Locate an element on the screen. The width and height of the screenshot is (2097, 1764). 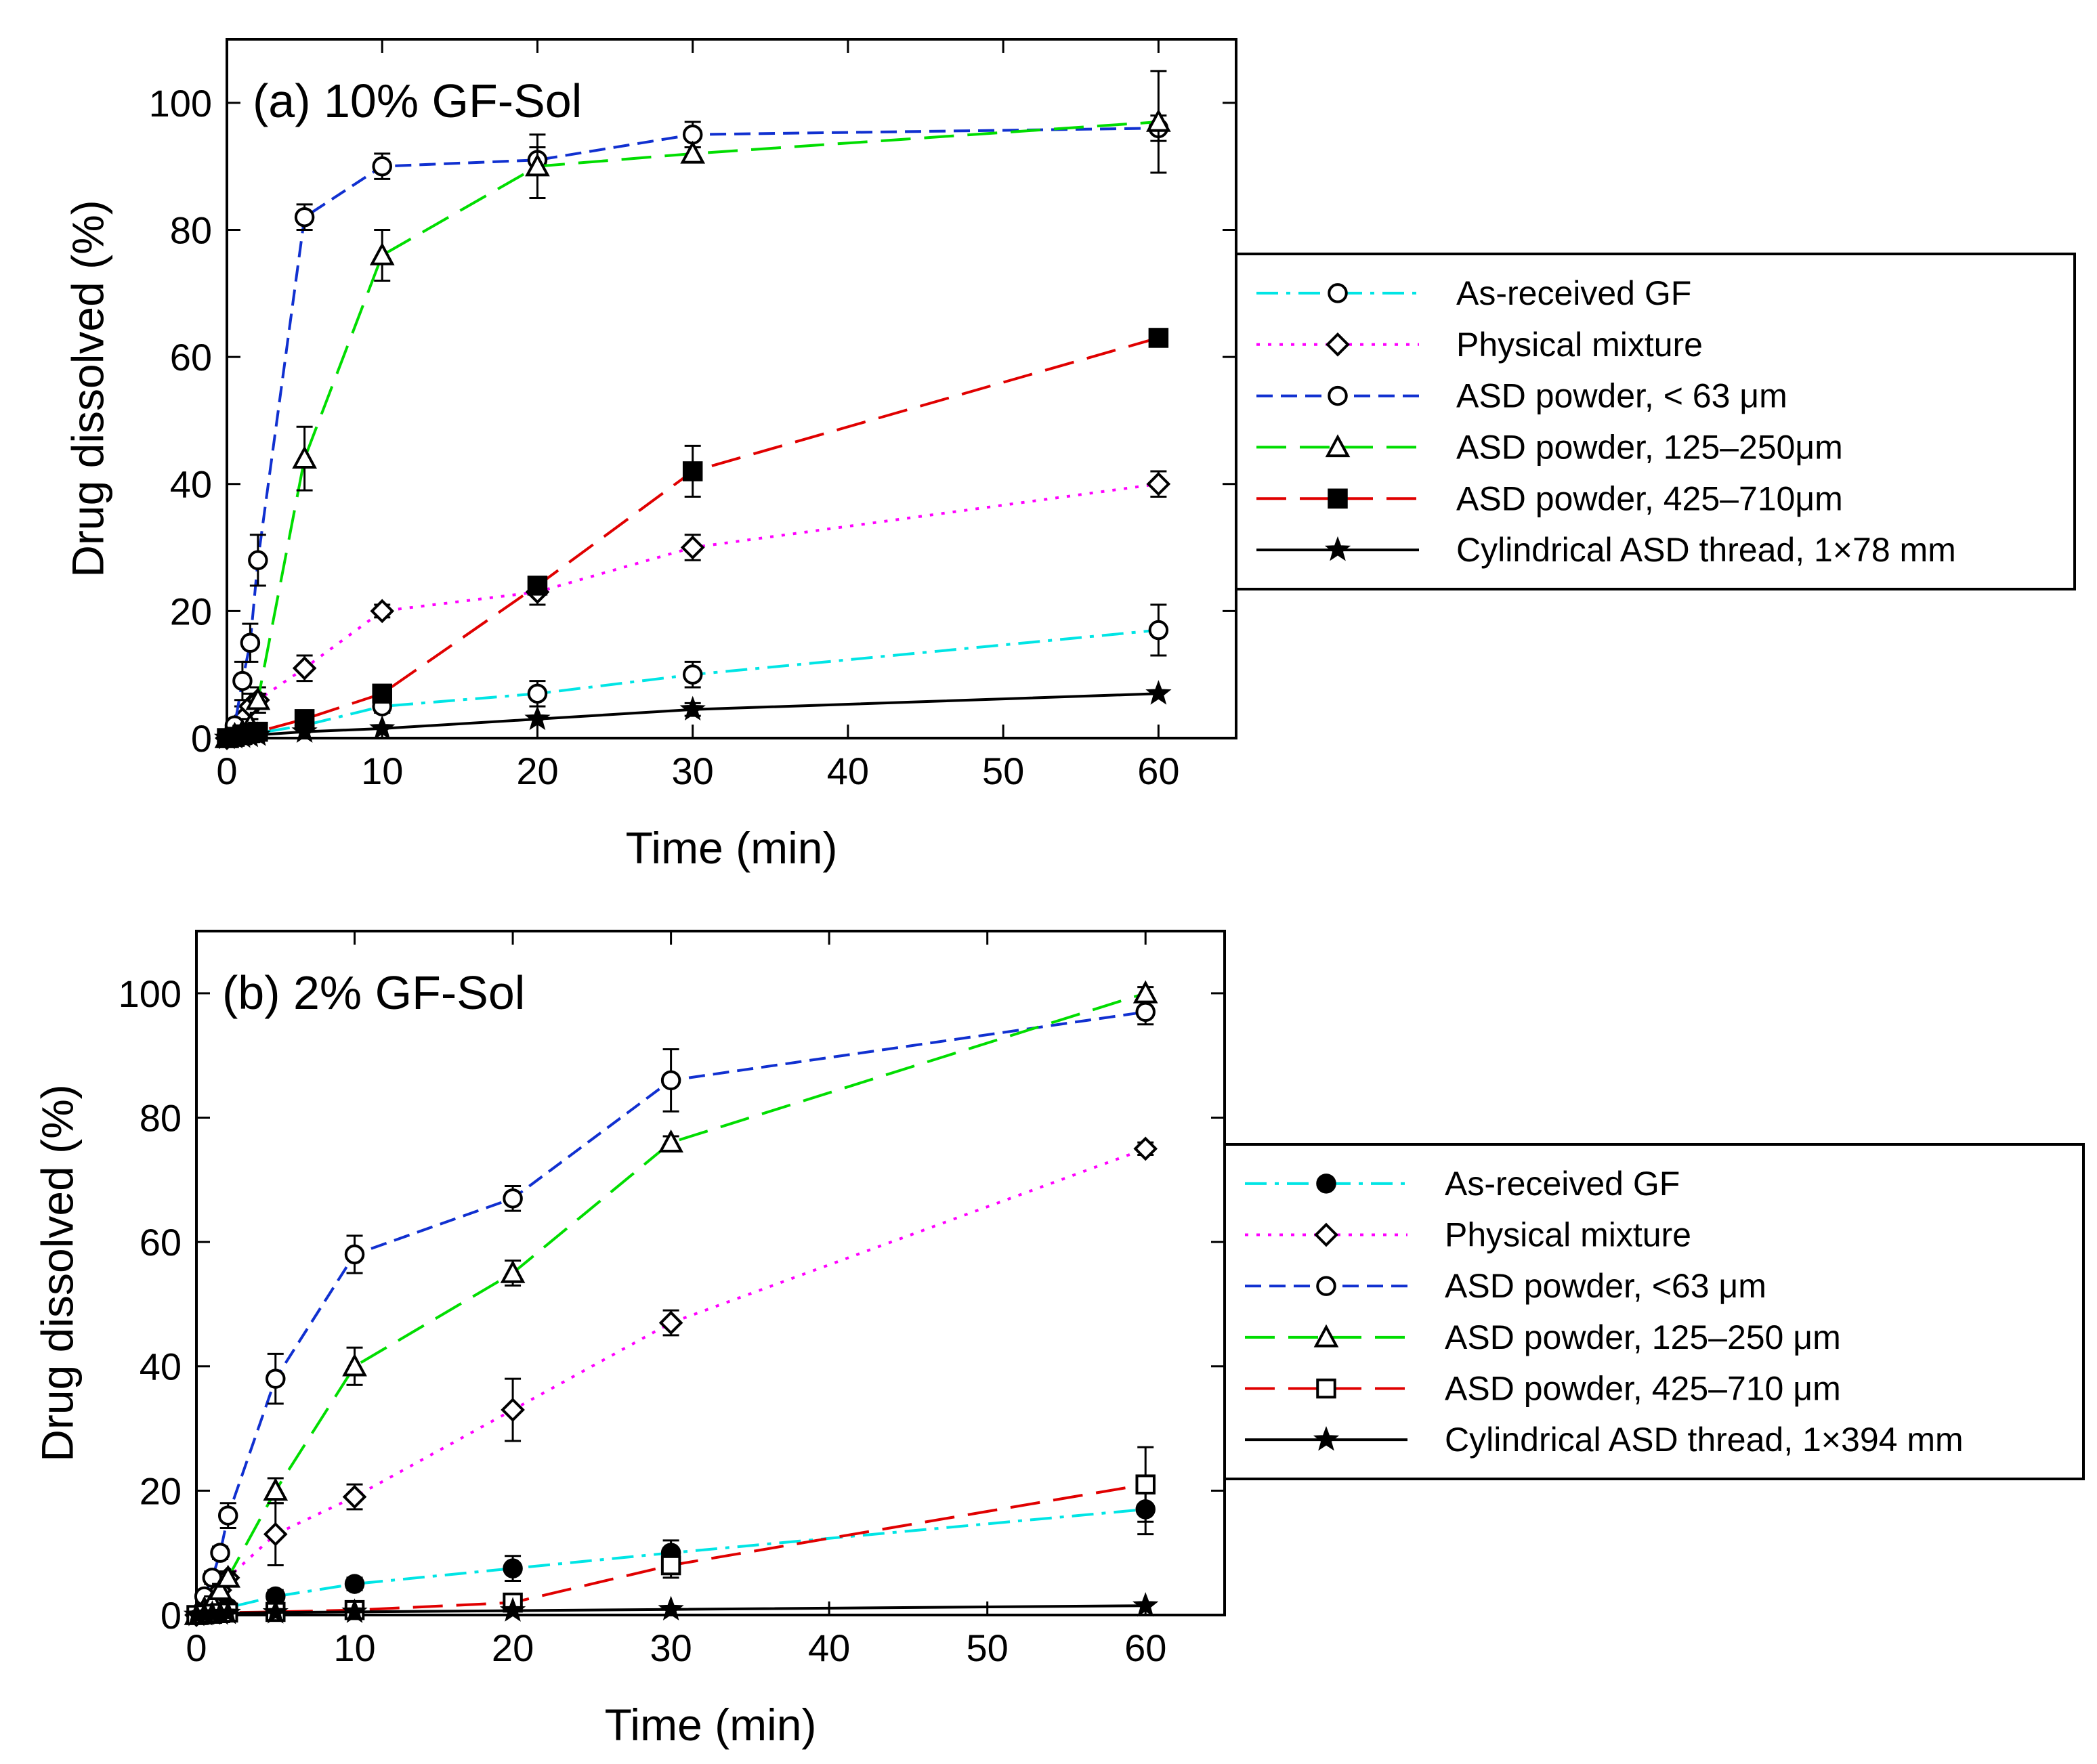
y-tick-label: 0 is located at coordinates (201, 738).